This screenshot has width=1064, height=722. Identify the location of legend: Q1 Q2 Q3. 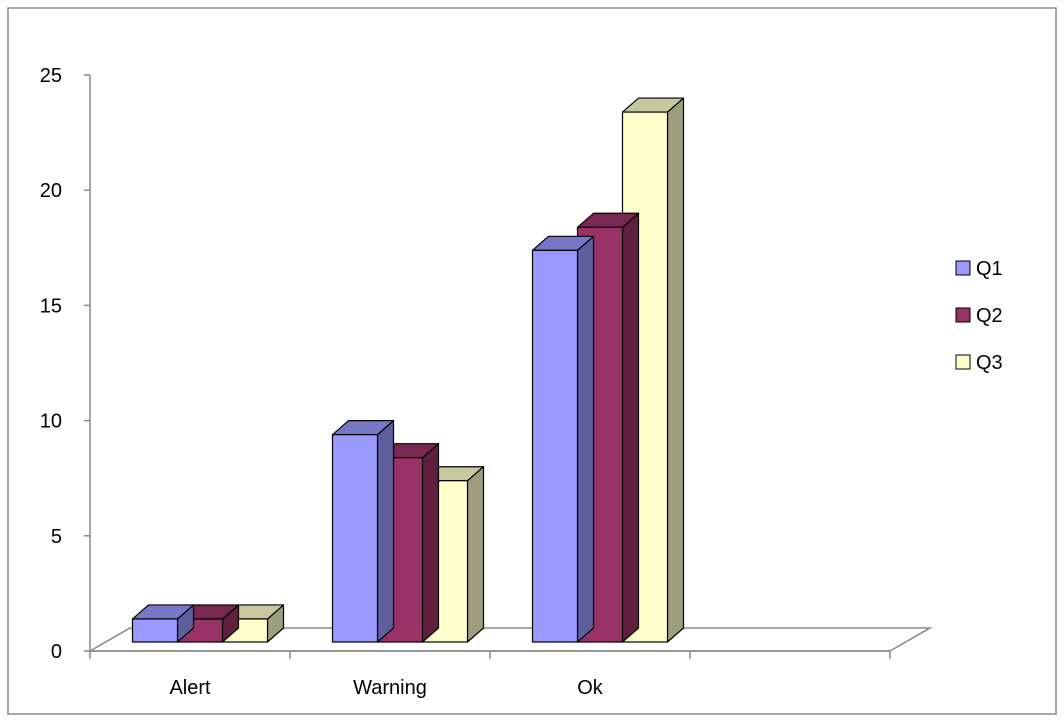
(979, 316).